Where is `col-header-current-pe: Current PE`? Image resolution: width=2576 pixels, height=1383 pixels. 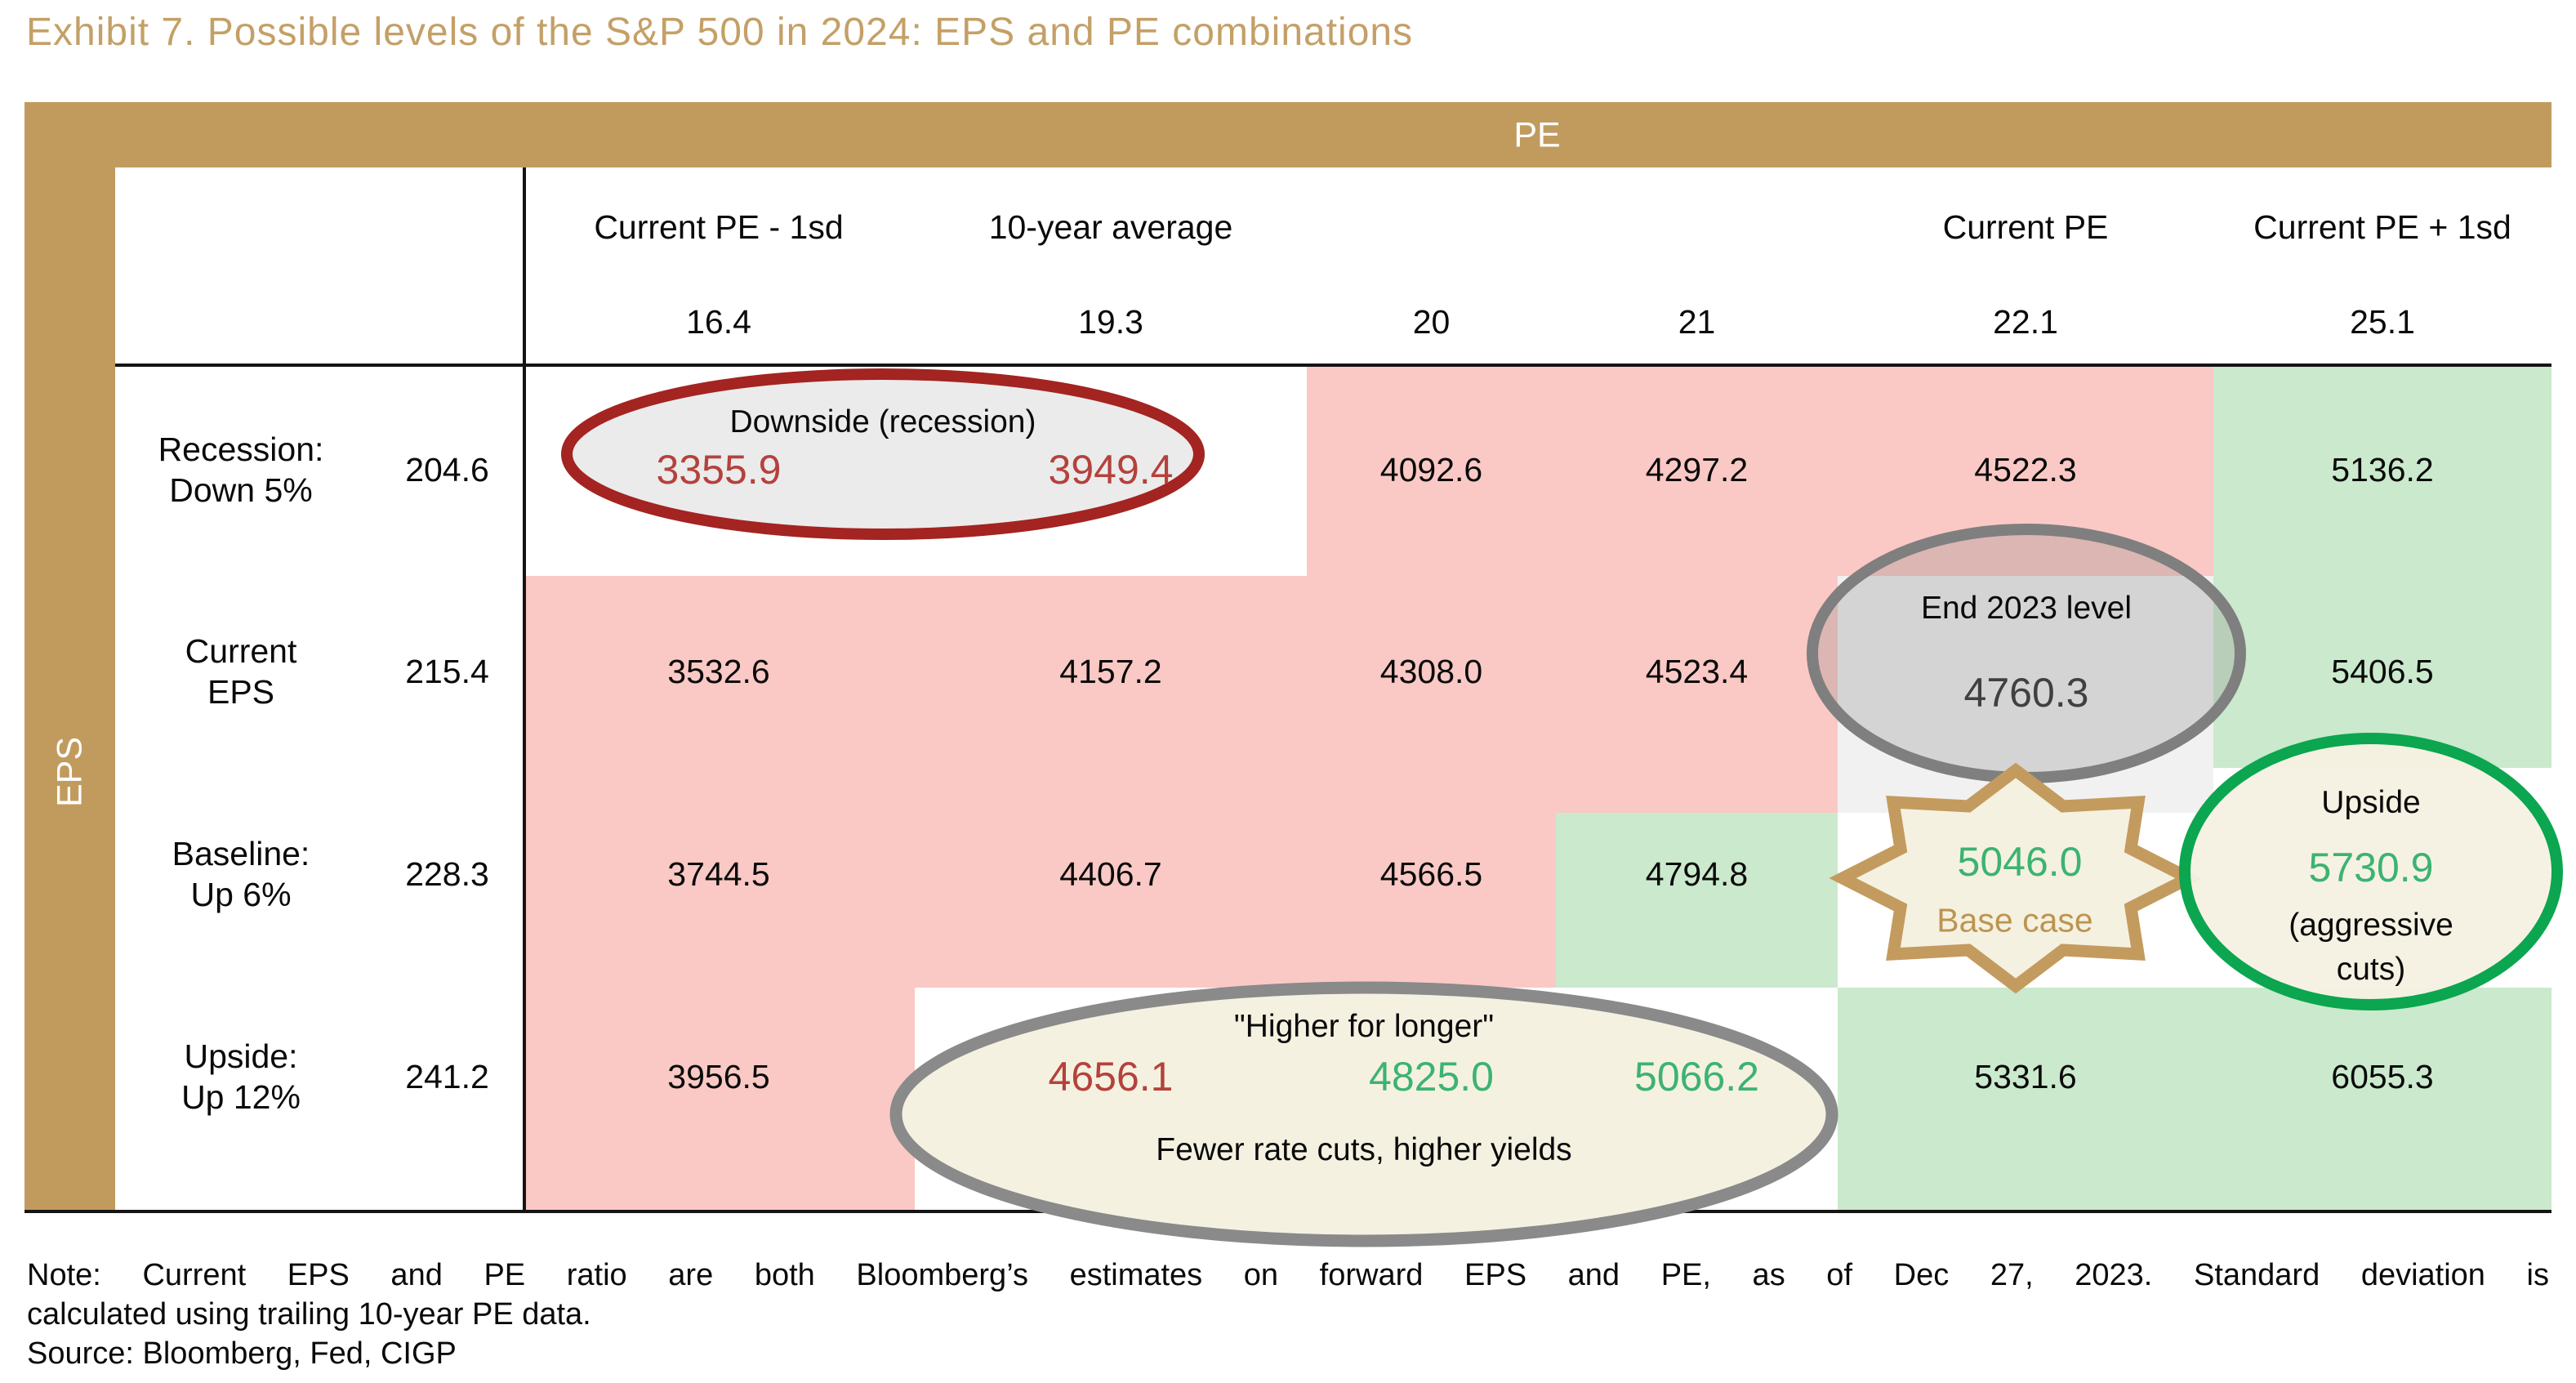 col-header-current-pe: Current PE is located at coordinates (2025, 226).